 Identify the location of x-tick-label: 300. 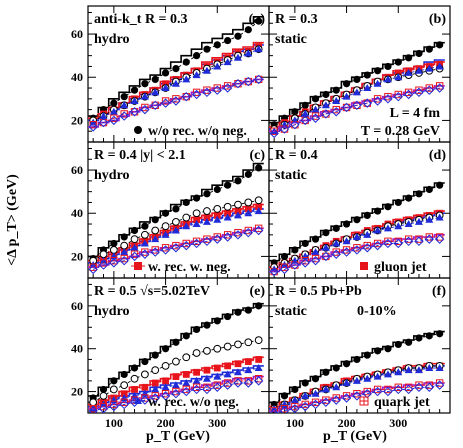
(217, 423).